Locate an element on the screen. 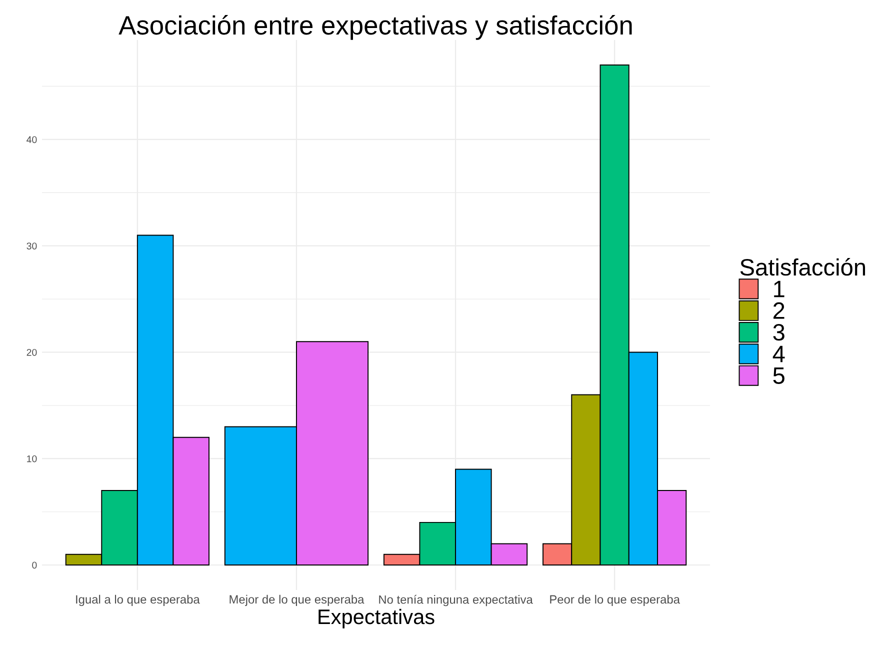 This screenshot has height=647, width=873. legend-title: Satisfacción is located at coordinates (803, 267).